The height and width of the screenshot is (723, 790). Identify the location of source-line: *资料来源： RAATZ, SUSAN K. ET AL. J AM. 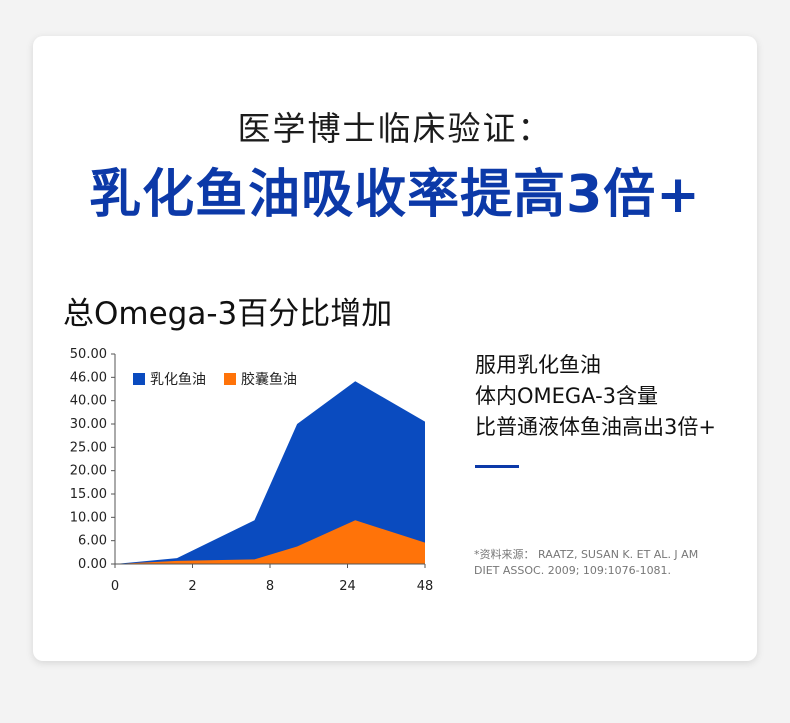
(586, 554).